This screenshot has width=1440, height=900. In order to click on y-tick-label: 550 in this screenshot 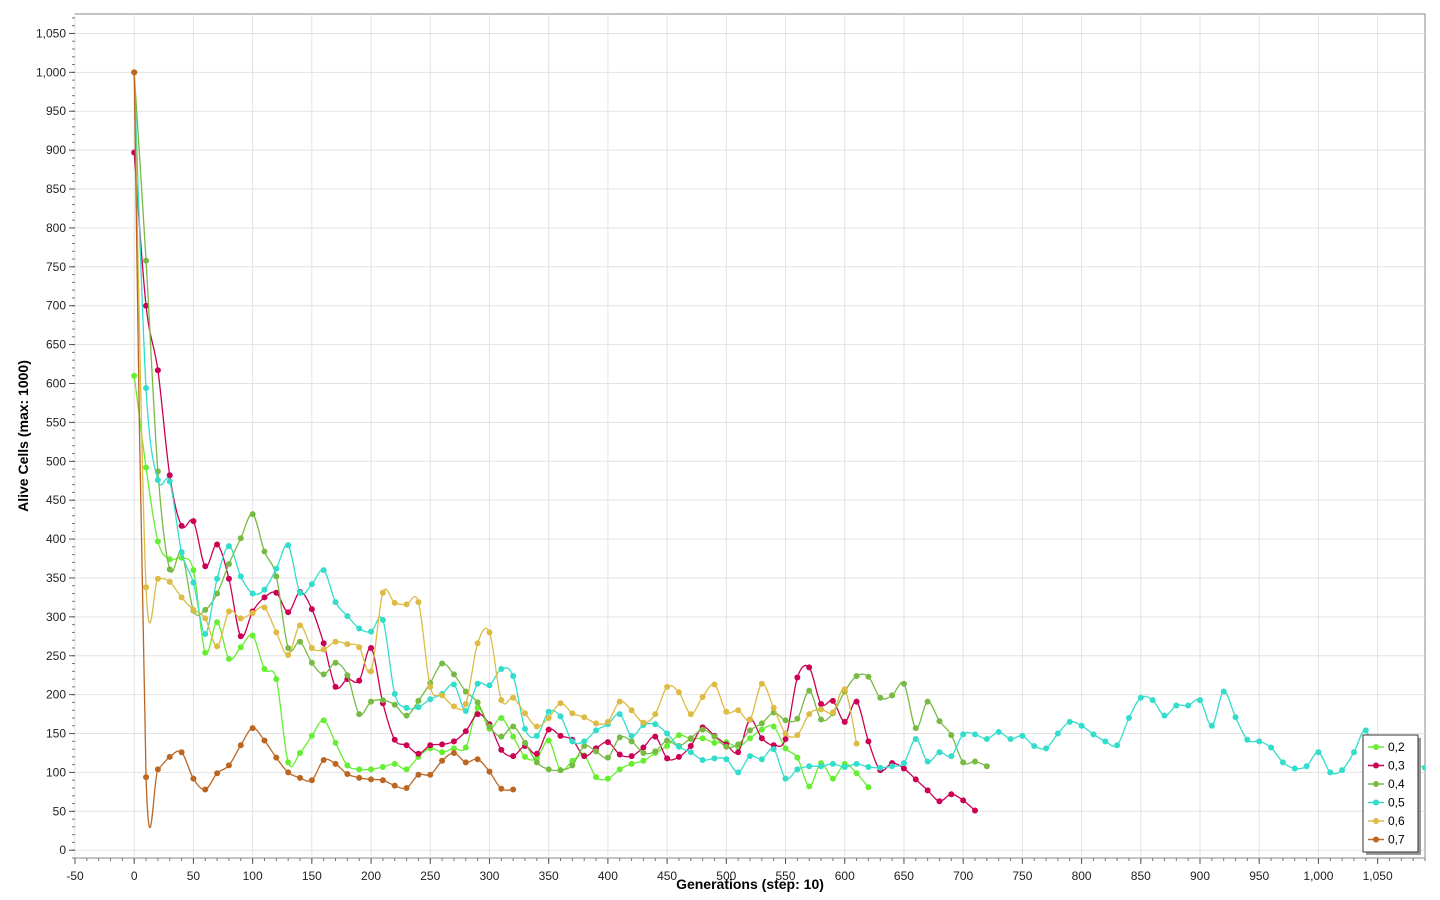, I will do `click(56, 422)`.